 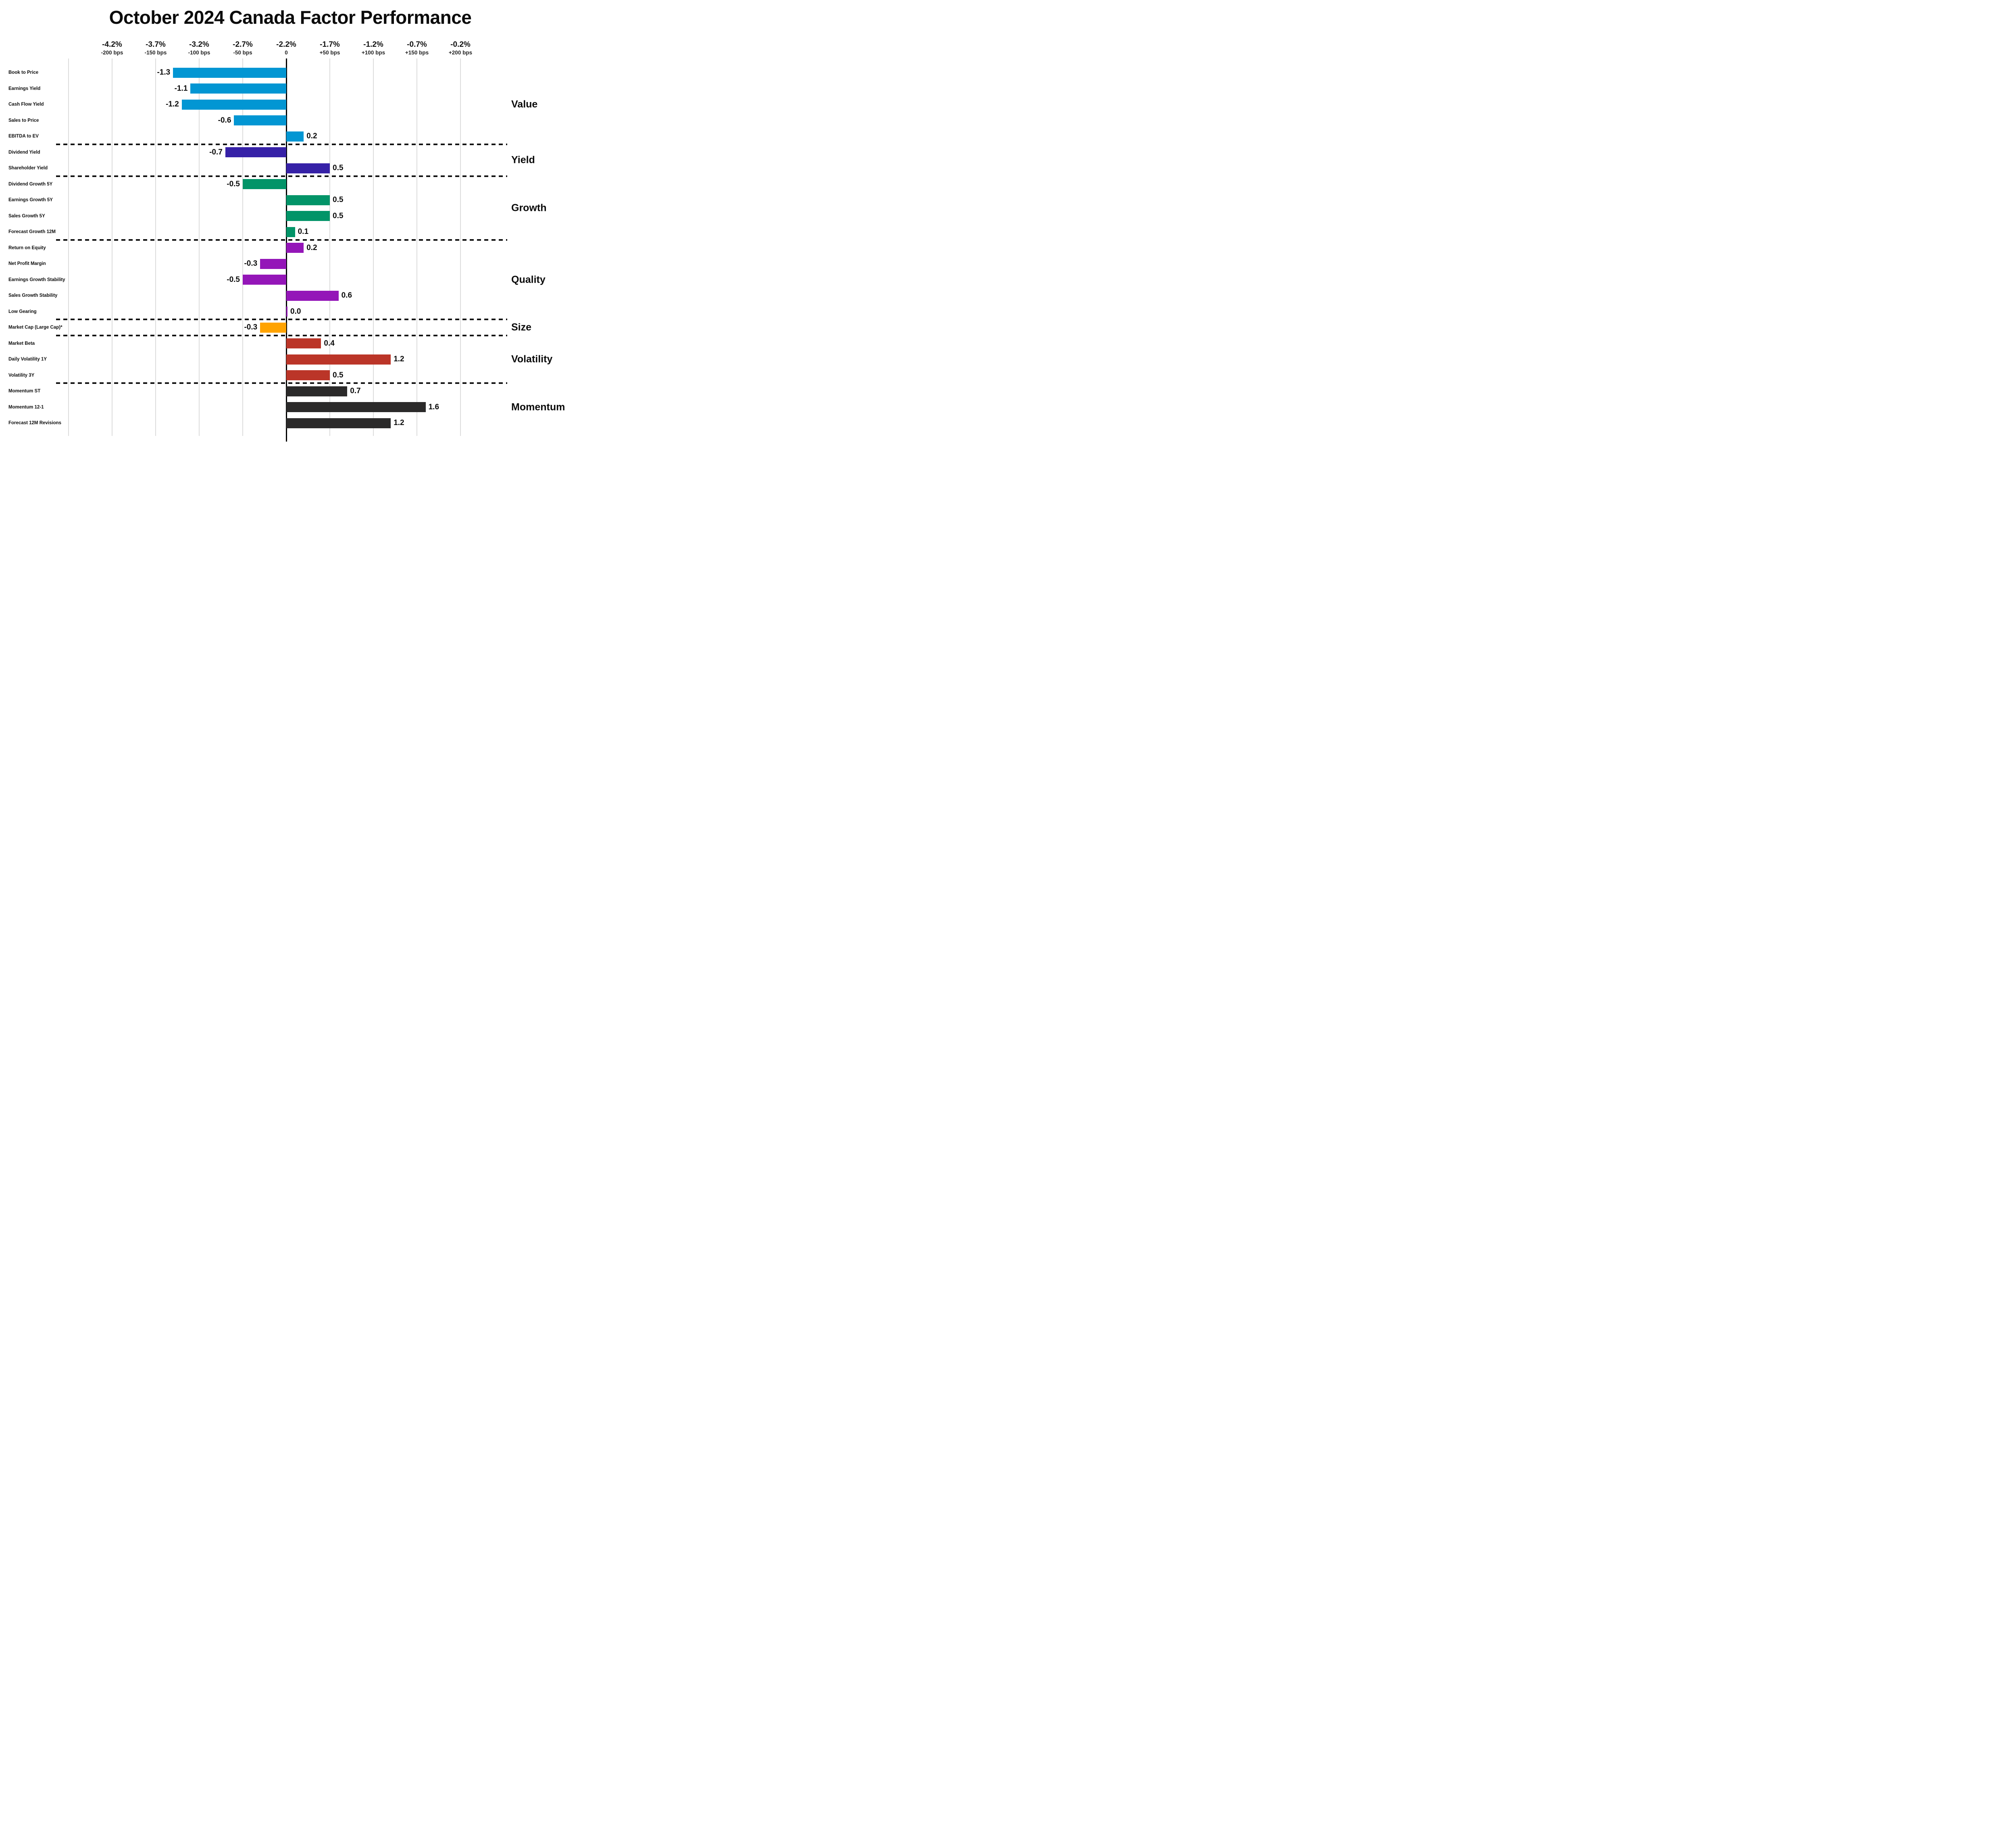 I want to click on tick-bps-label: 0, so click(x=287, y=53).